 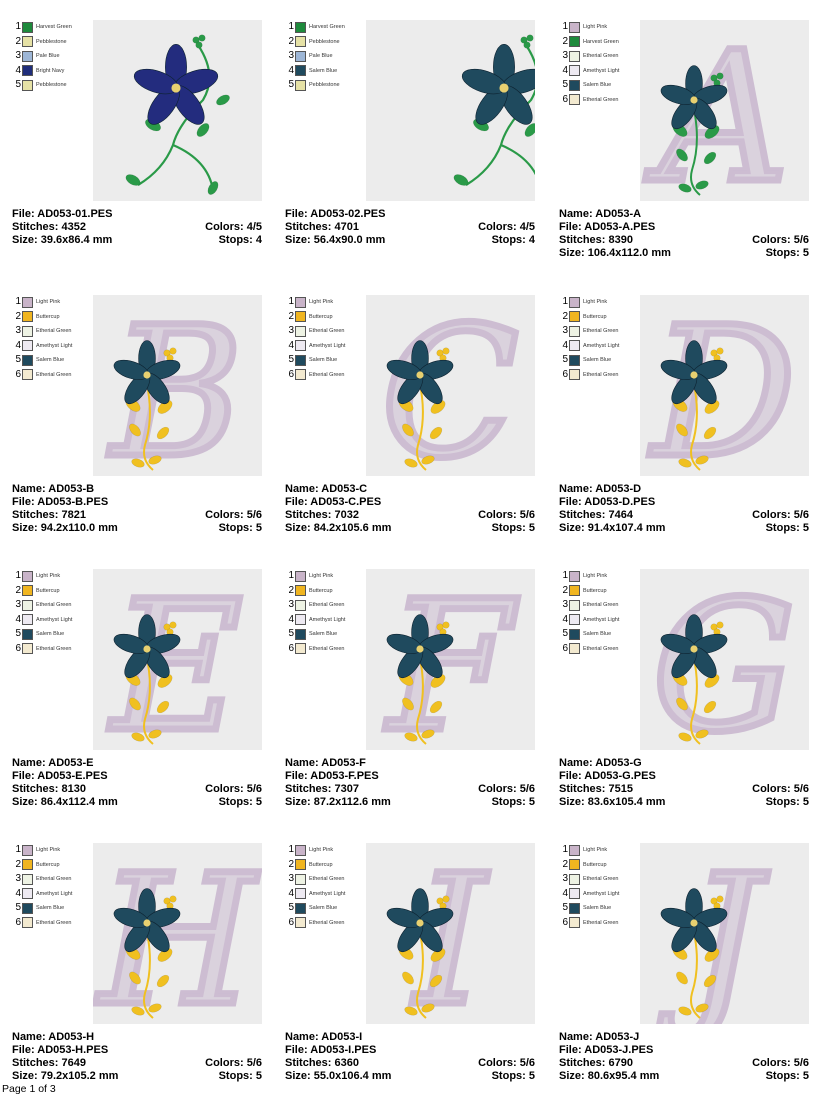 I want to click on thread-name: Salem Blue, so click(x=597, y=85).